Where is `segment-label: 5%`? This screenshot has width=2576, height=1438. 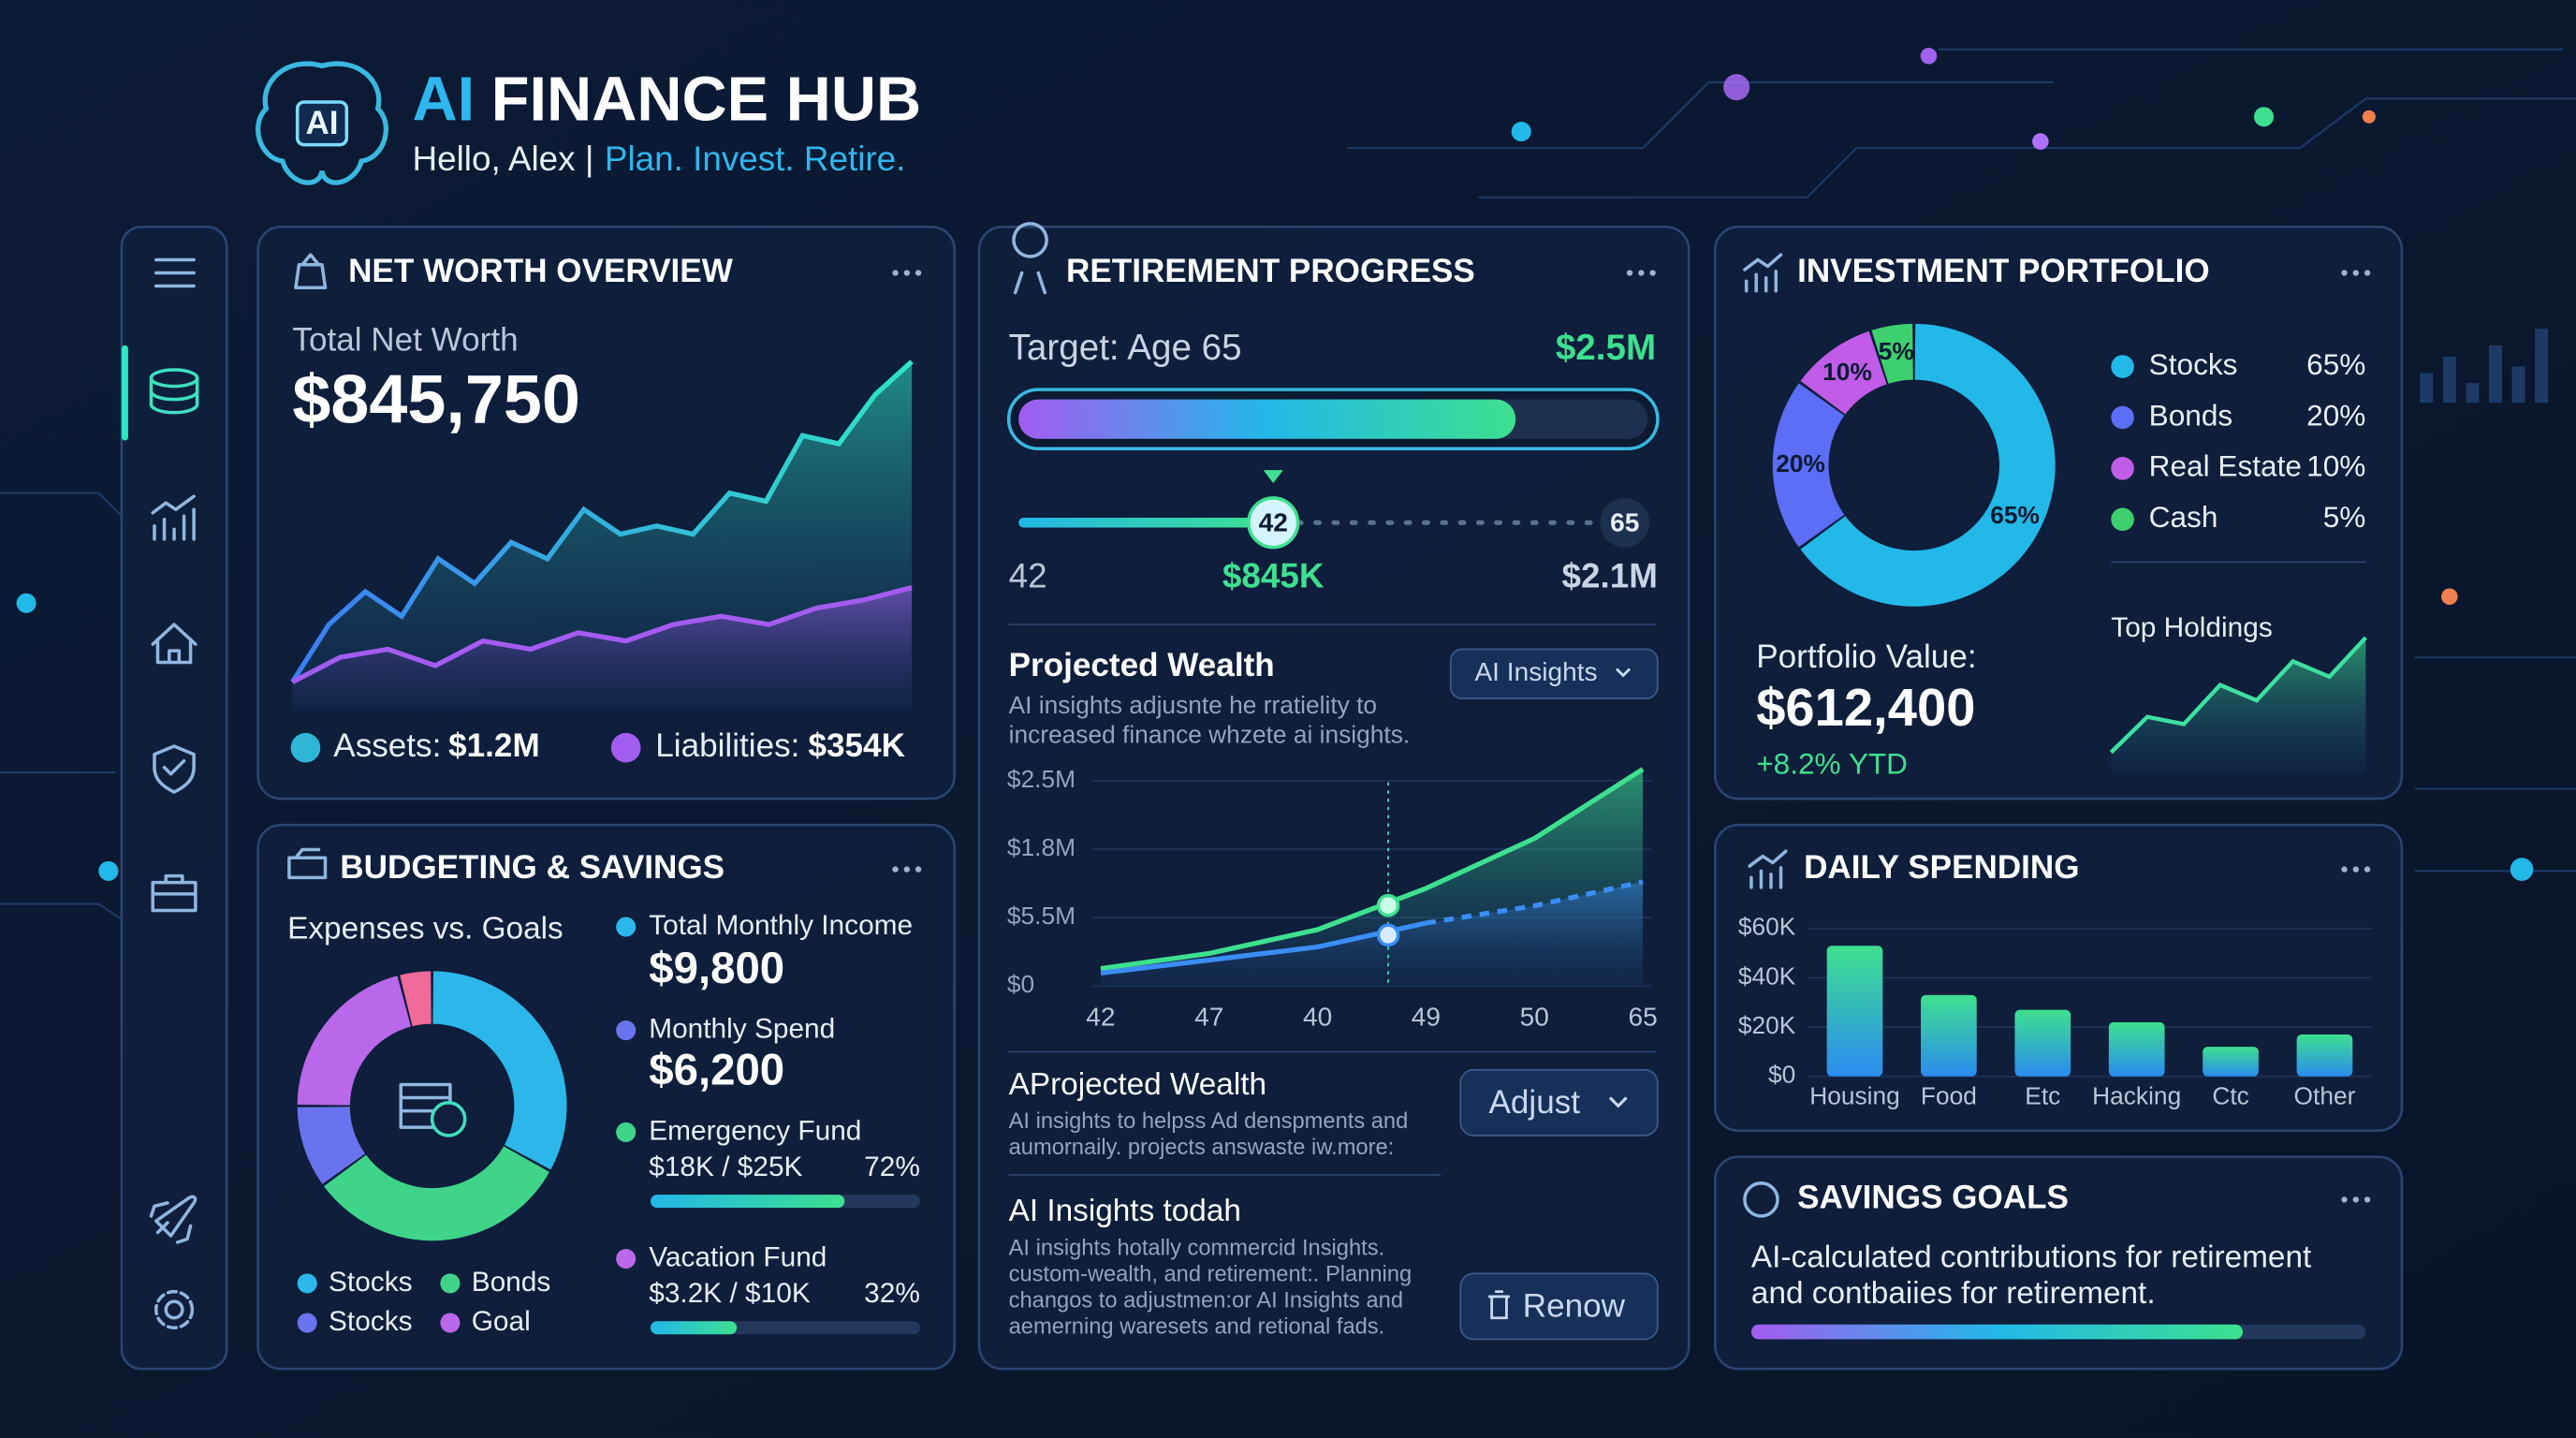 segment-label: 5% is located at coordinates (1896, 351).